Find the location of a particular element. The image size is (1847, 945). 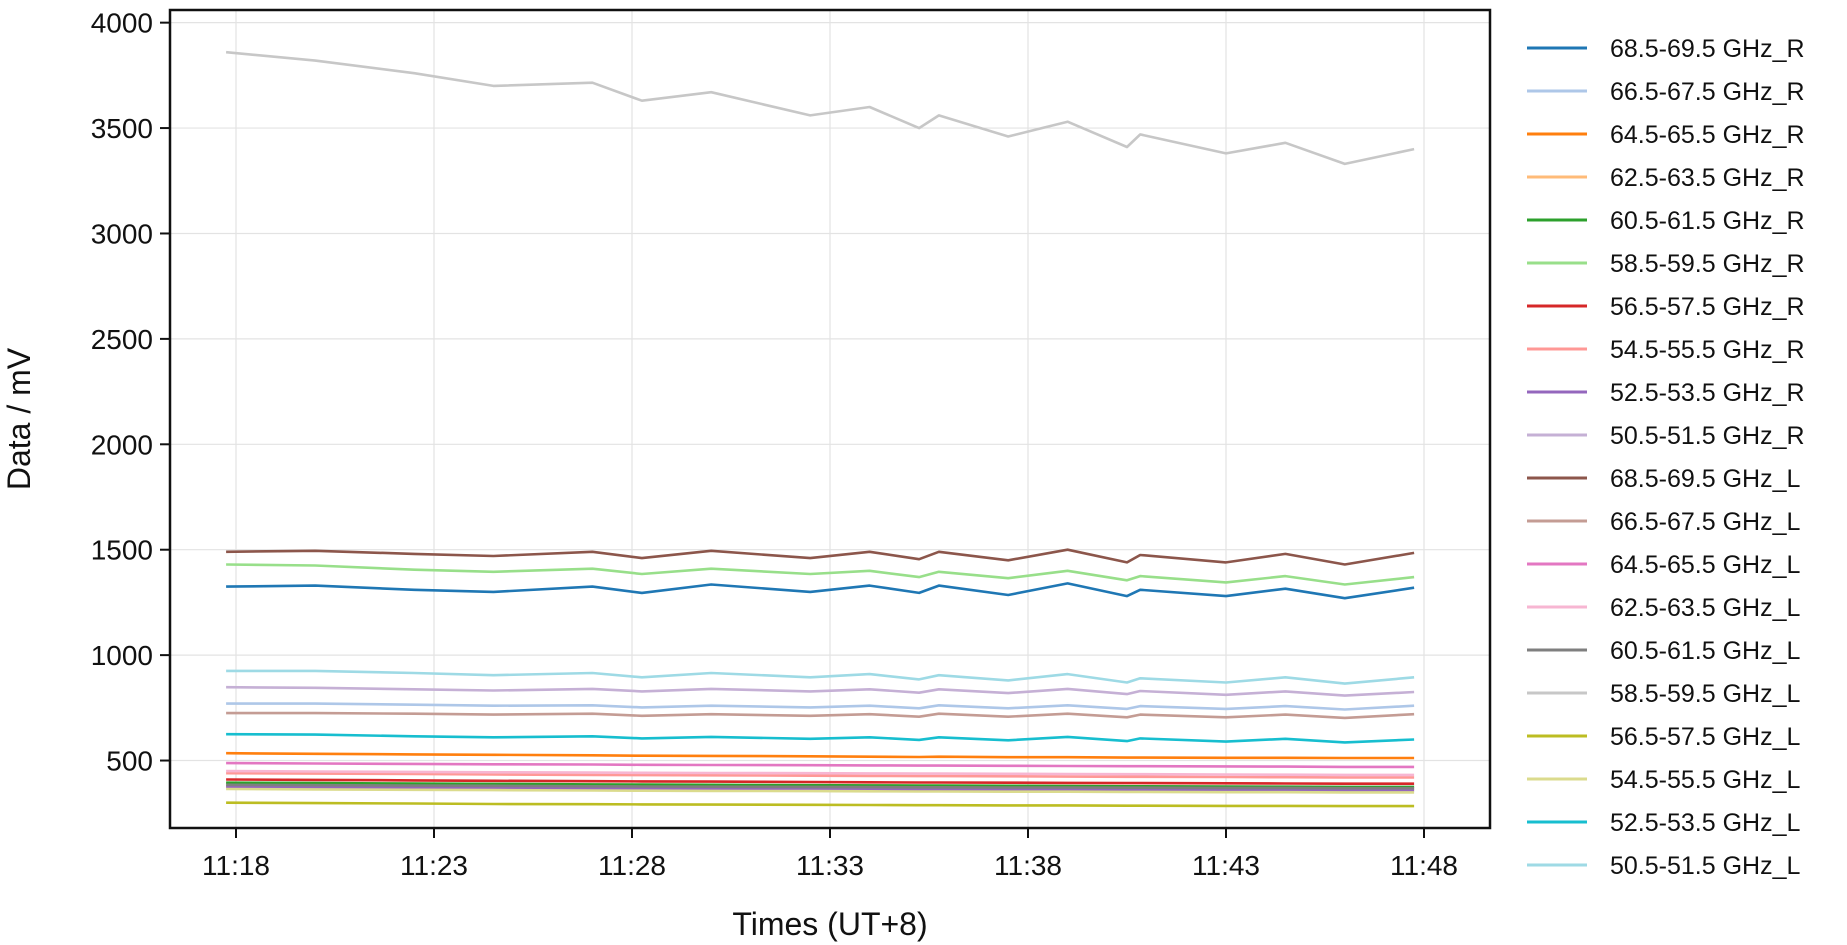

legend-label: 68.5-69.5 GHz_L is located at coordinates (1705, 479).